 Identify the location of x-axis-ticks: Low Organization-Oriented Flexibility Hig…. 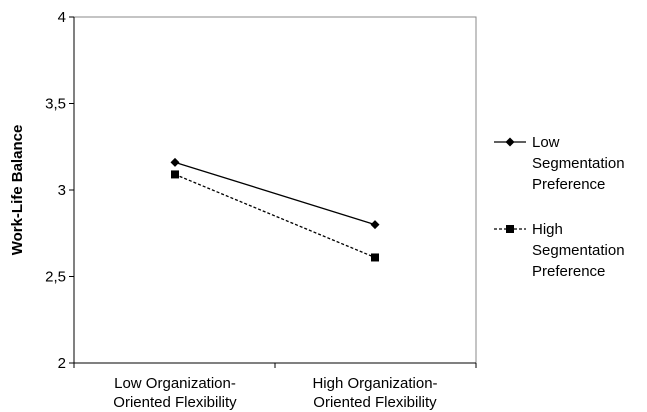
(275, 387).